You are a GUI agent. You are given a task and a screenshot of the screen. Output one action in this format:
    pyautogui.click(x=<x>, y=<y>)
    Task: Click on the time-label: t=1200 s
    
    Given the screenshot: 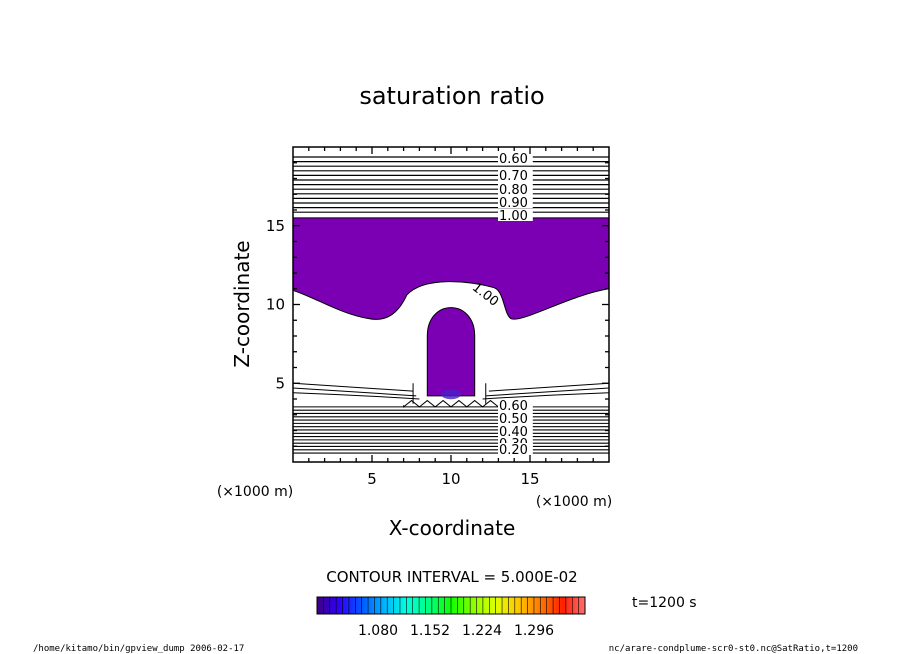 What is the action you would take?
    pyautogui.click(x=664, y=603)
    